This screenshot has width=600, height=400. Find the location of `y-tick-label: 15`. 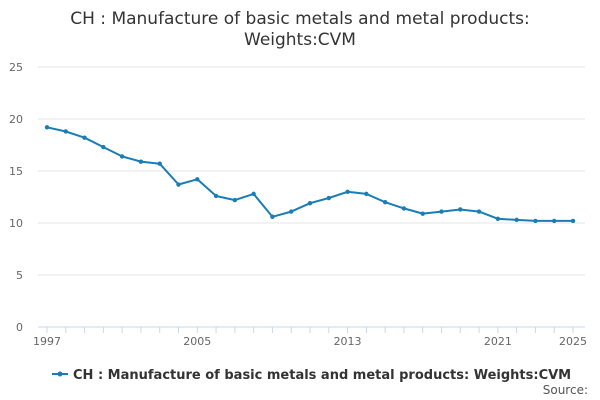

y-tick-label: 15 is located at coordinates (16, 171).